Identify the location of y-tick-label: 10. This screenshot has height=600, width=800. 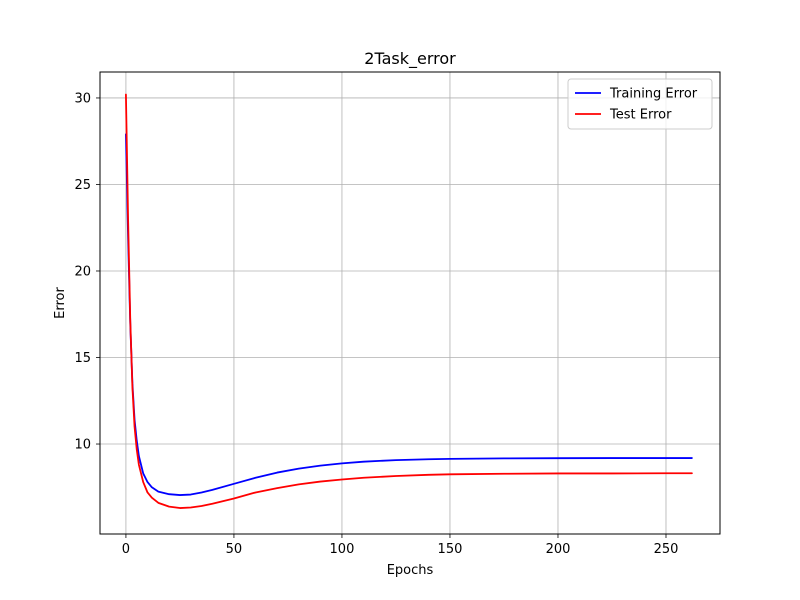
(82, 445).